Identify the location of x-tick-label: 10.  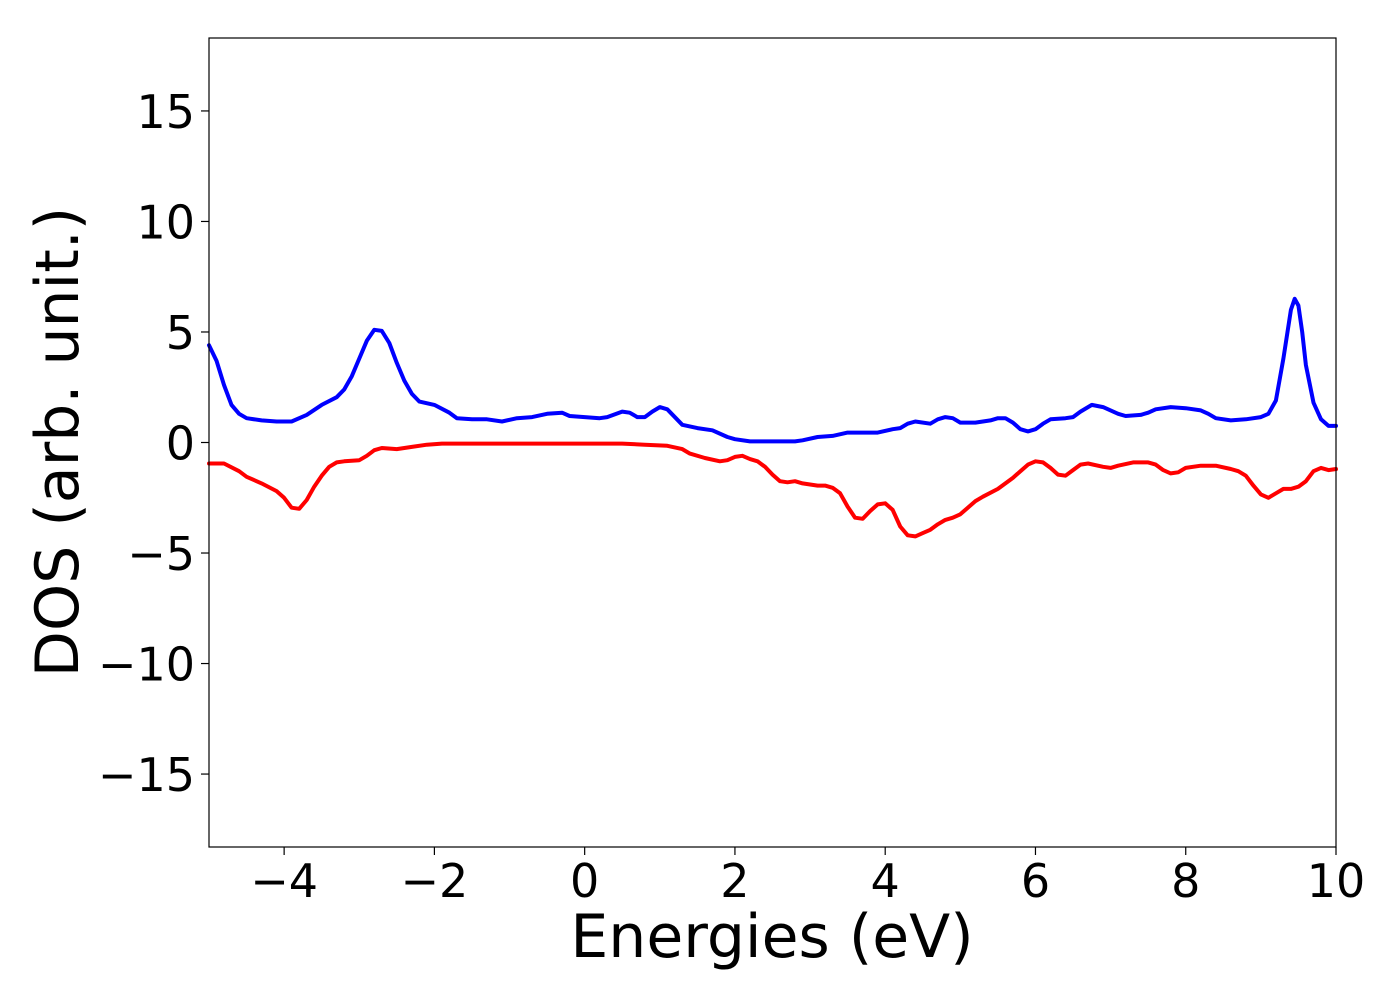
(1336, 881).